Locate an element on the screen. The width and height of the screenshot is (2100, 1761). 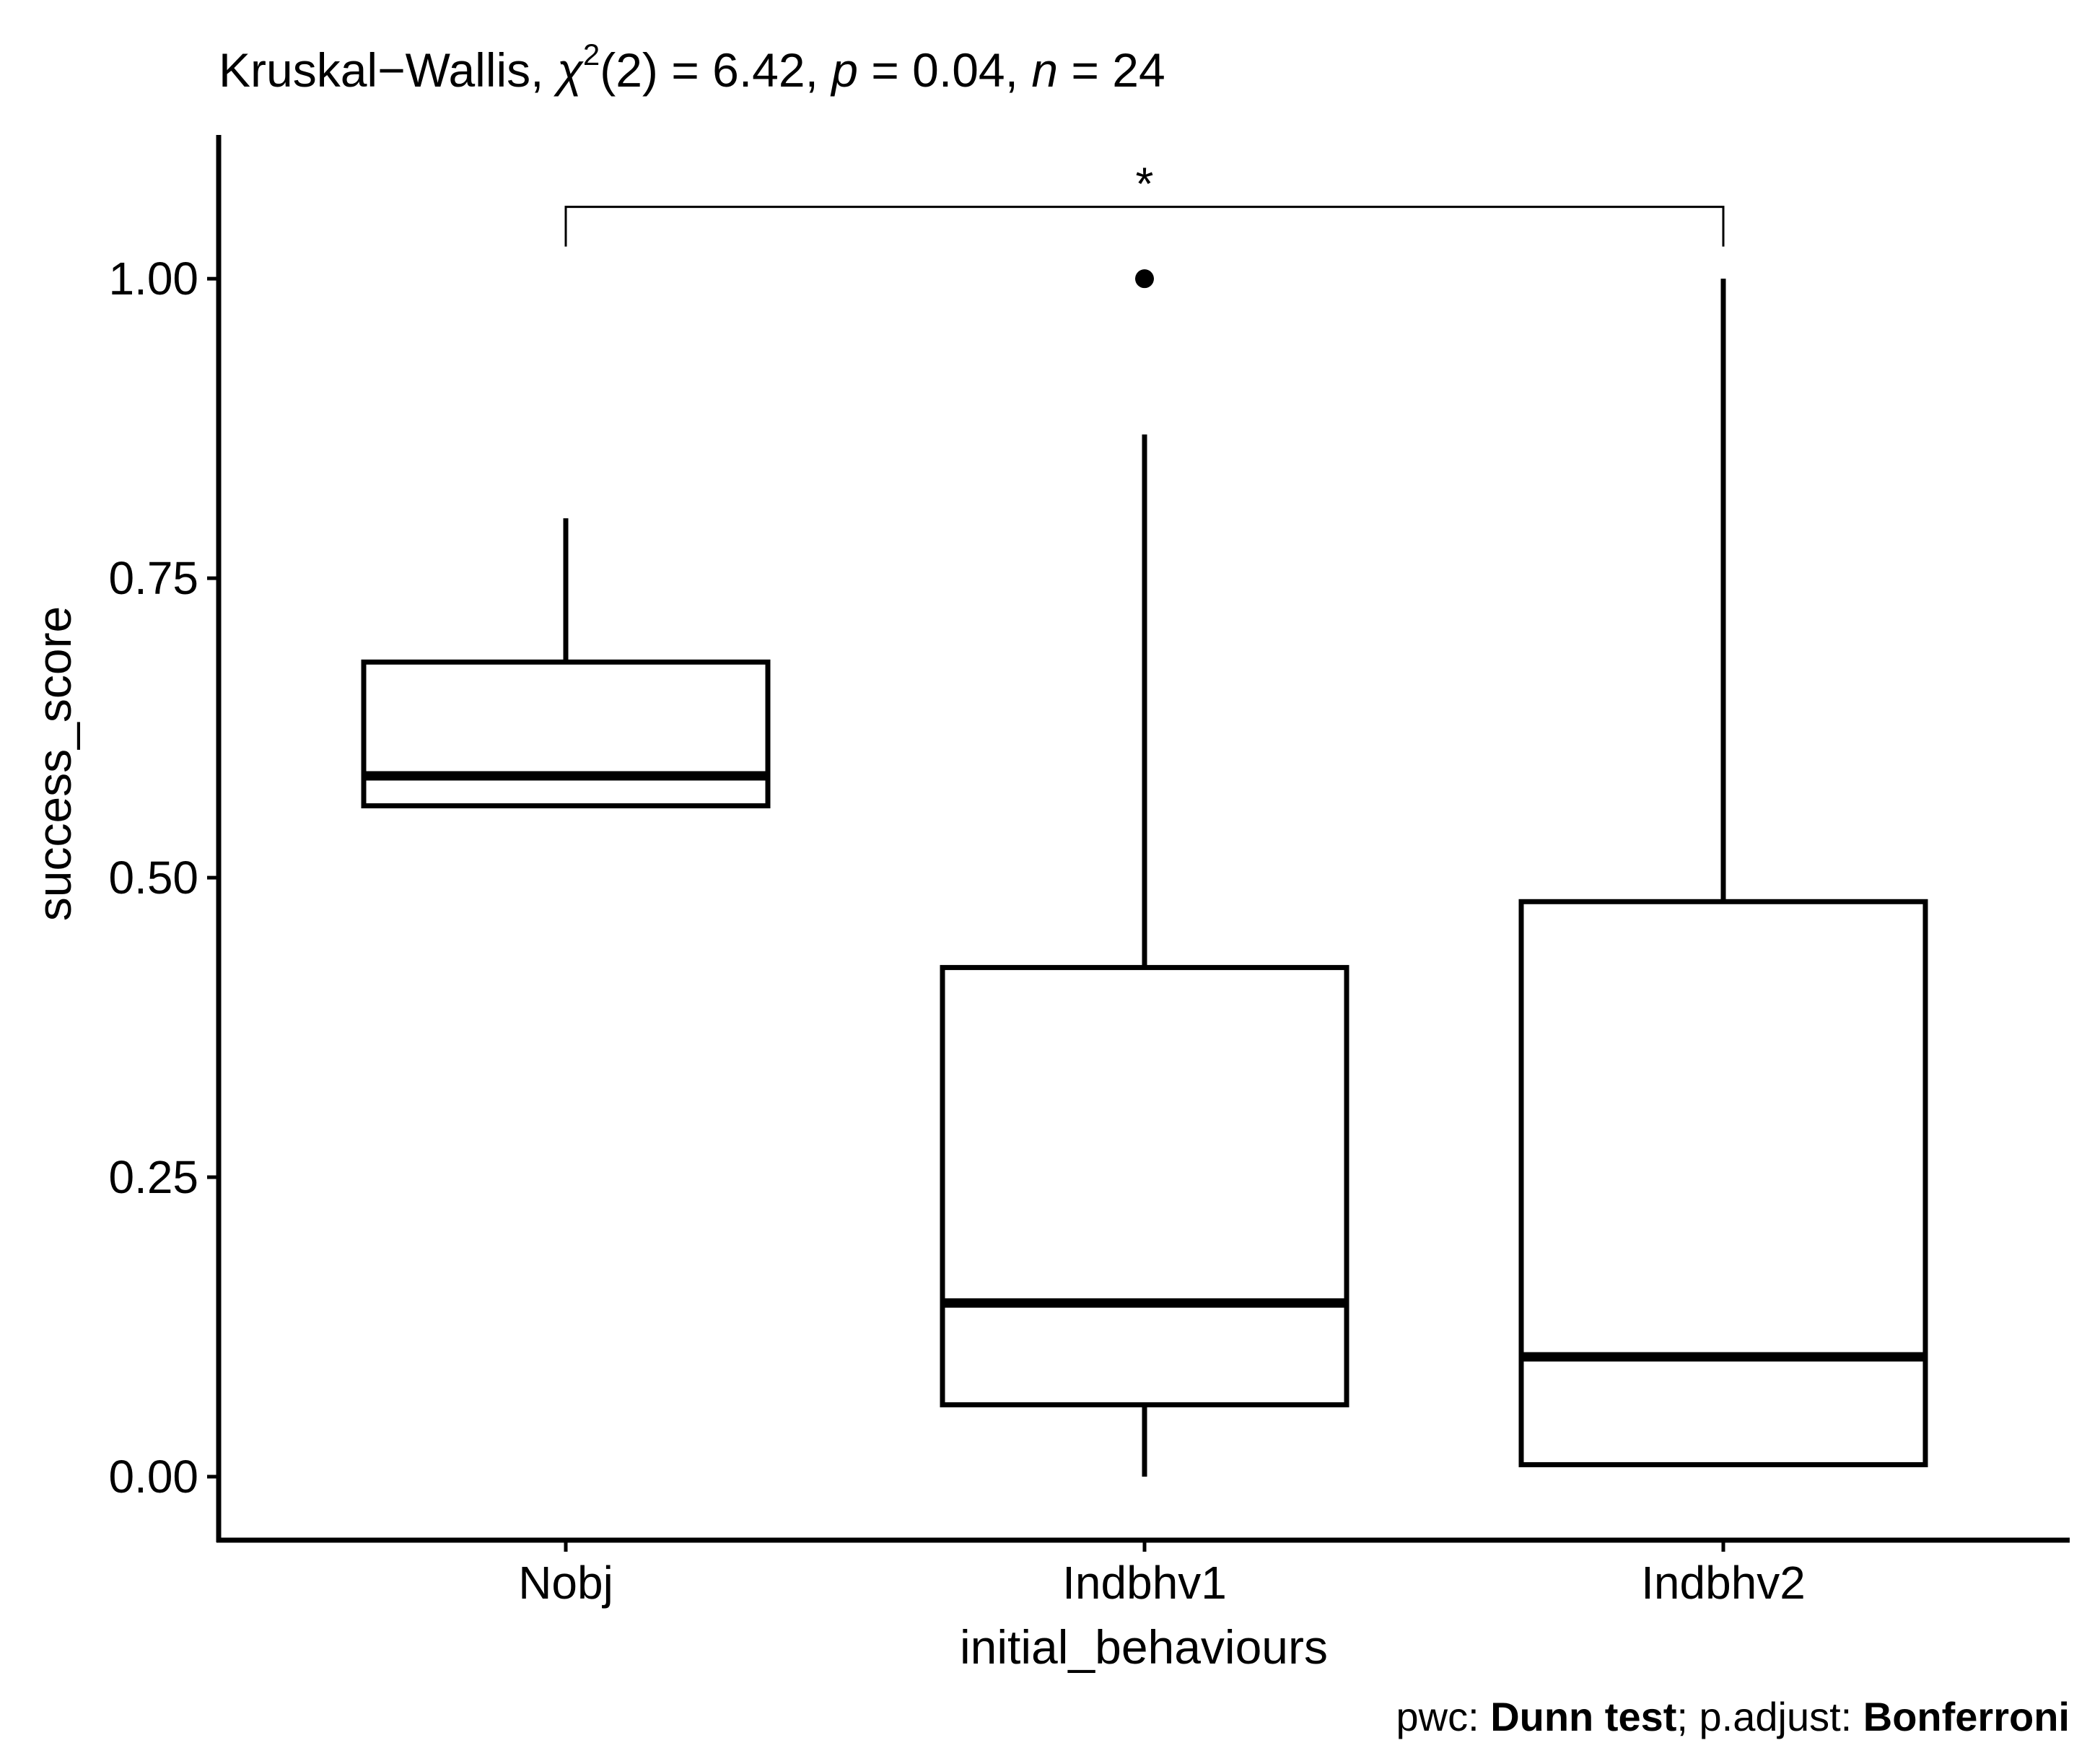
title-p-value: = 0.04, is located at coordinates (944, 70).